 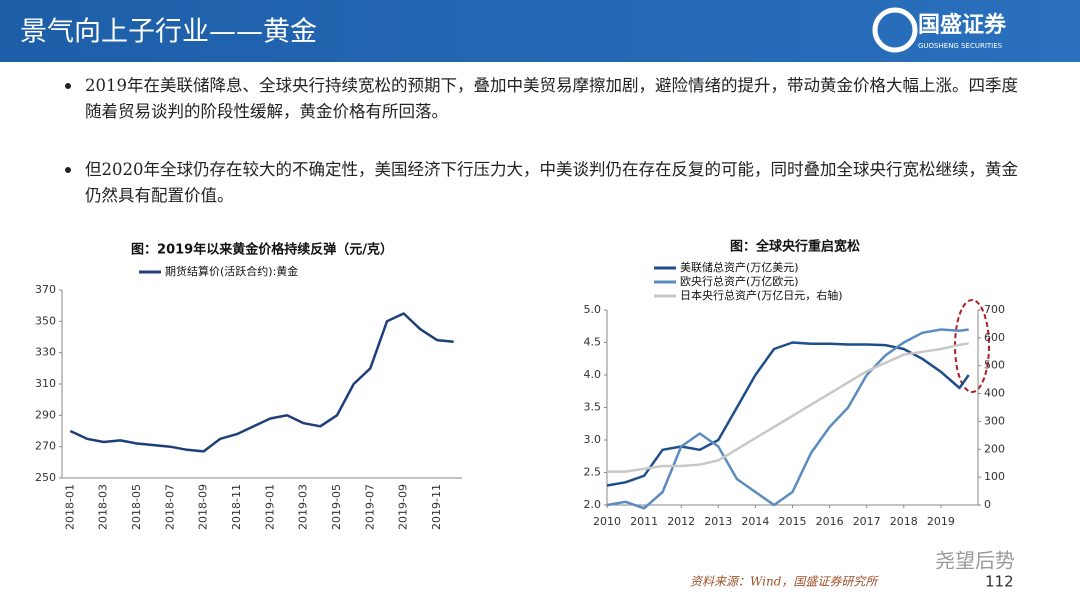 What do you see at coordinates (962, 25) in the screenshot?
I see `logo-name: 国盛证券` at bounding box center [962, 25].